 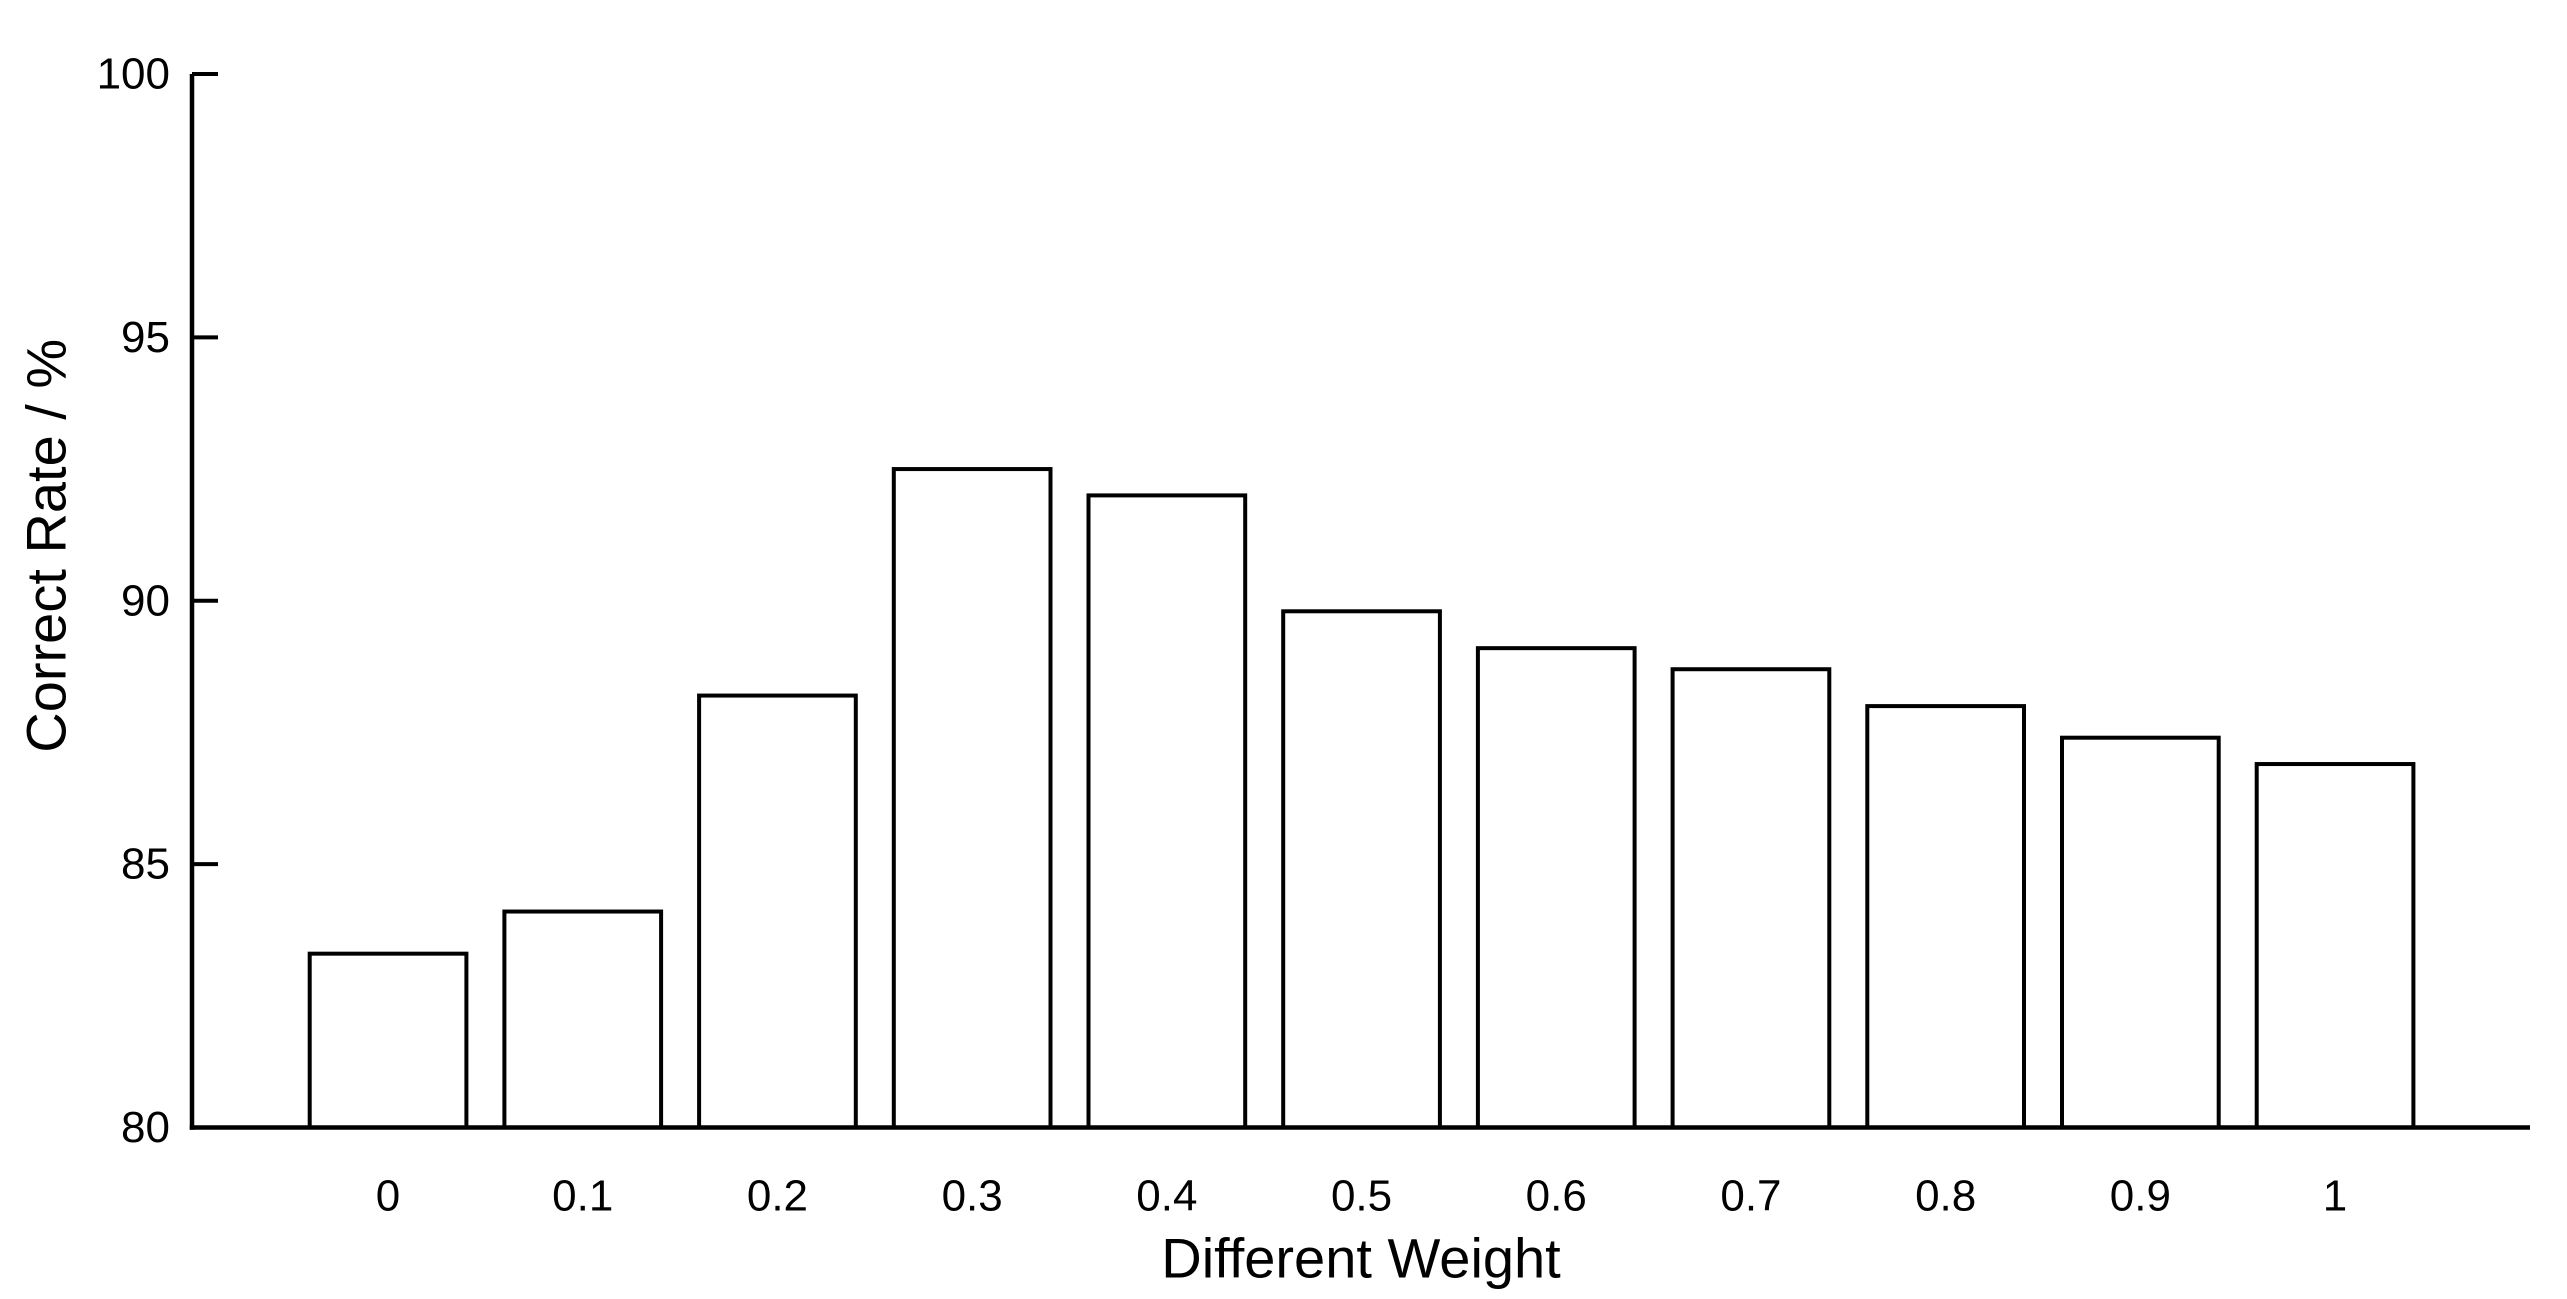 What do you see at coordinates (145, 1127) in the screenshot?
I see `y-tick-label: 80` at bounding box center [145, 1127].